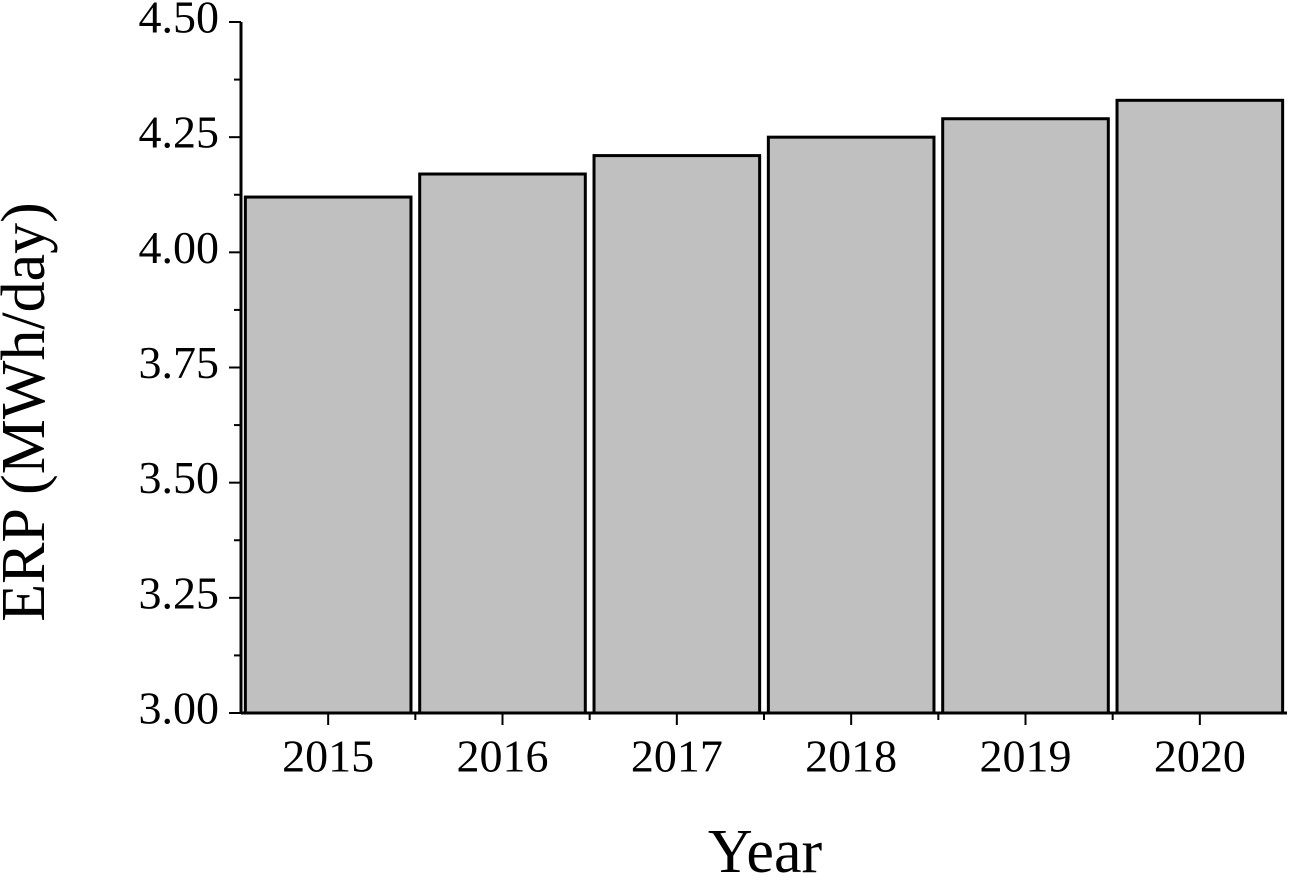  Describe the element at coordinates (179, 247) in the screenshot. I see `y-tick-label: 4.00` at that location.